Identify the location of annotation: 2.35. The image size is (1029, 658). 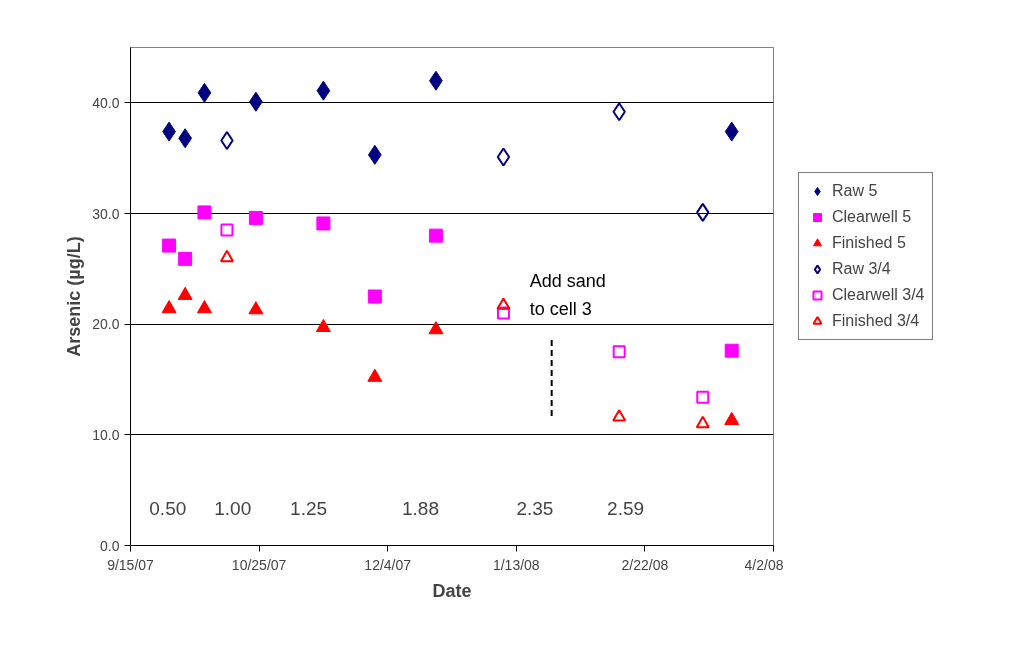
(535, 508).